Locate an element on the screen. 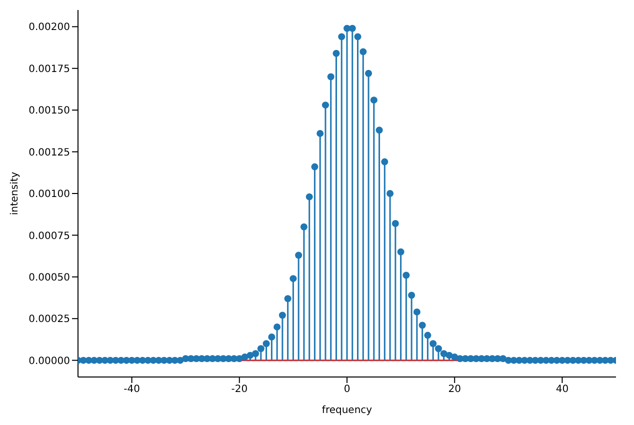 The image size is (634, 425). y-tick-label: 0.00150 is located at coordinates (49, 111).